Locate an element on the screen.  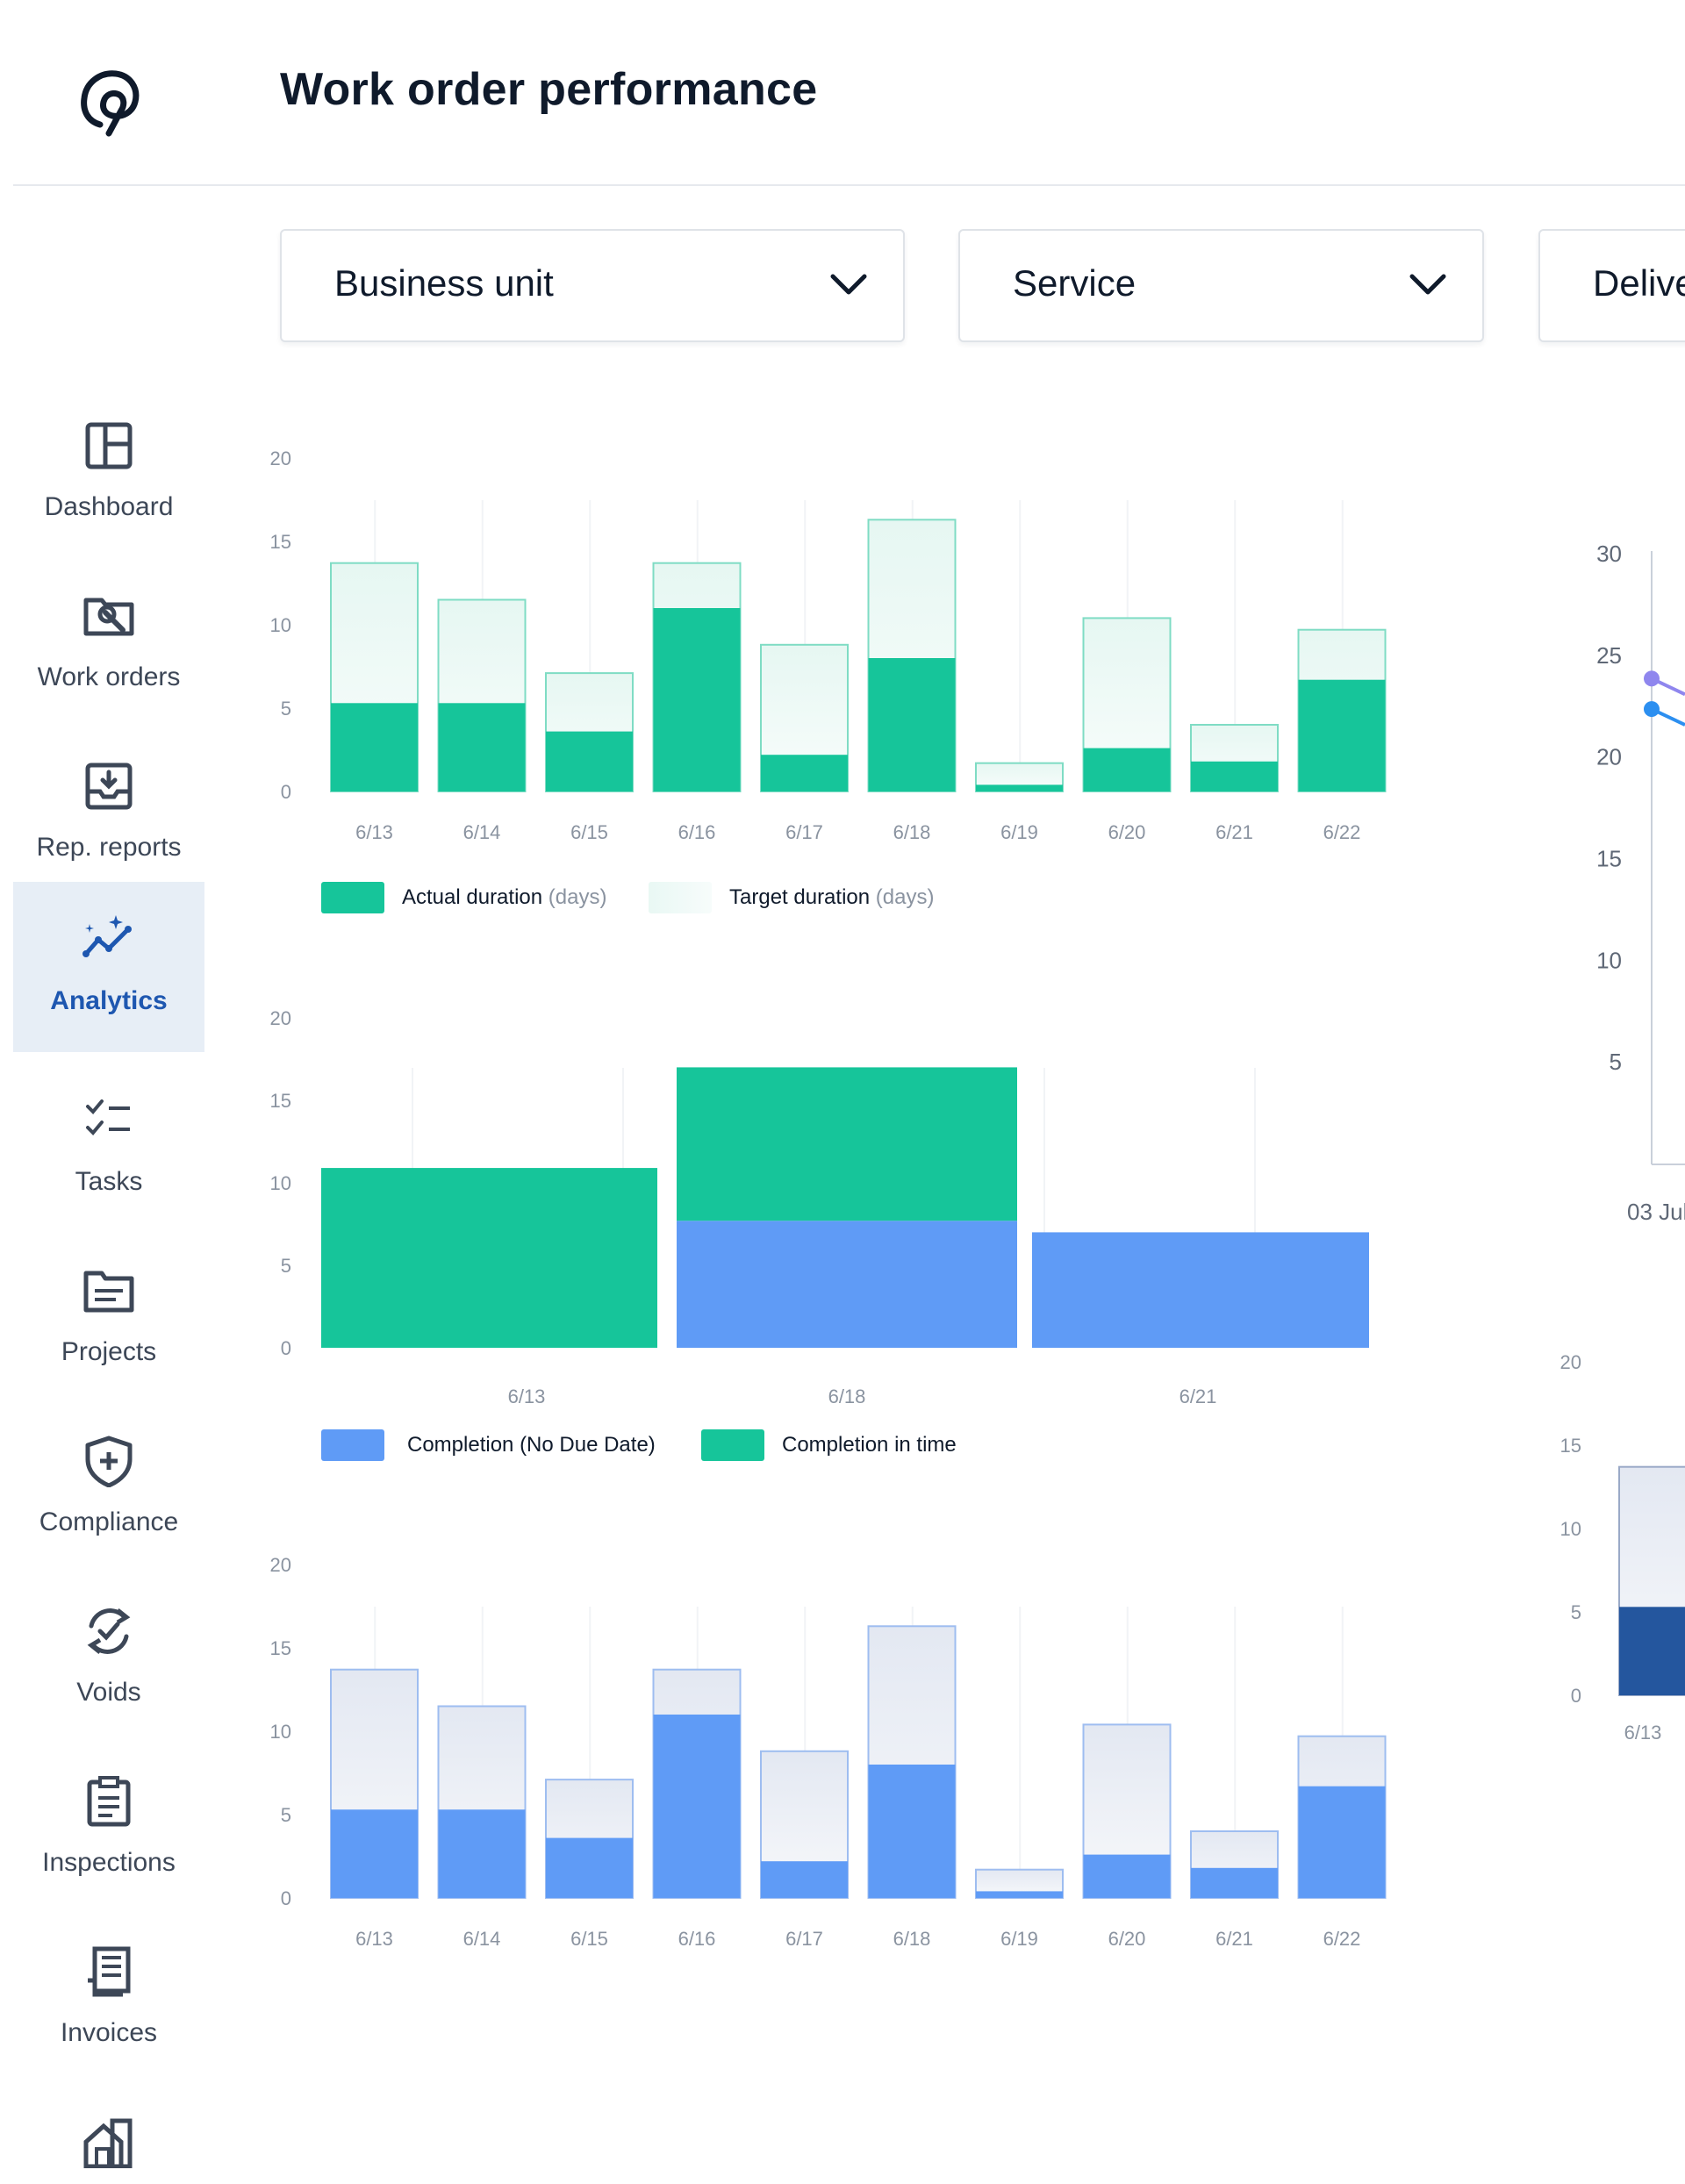
compliance-icon is located at coordinates (108, 1461).